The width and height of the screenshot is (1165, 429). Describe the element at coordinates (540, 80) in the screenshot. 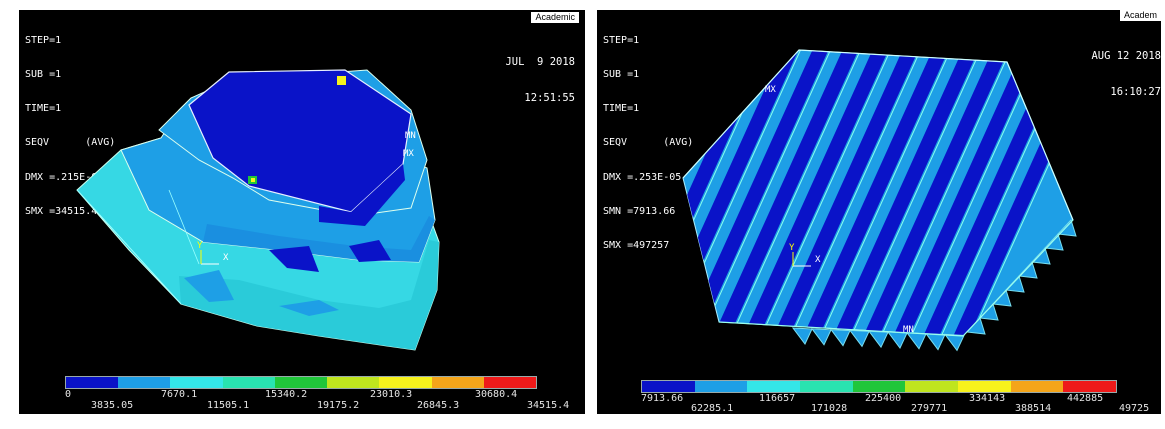

I see `left-date-block: JUL 9 2018 12:51:55` at that location.